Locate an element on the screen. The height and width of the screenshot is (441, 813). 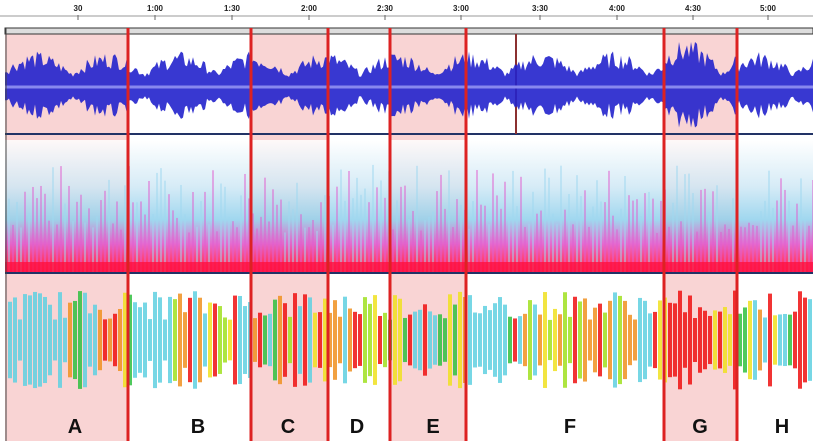
timeline-tick-label: 4:00 is located at coordinates (617, 8).